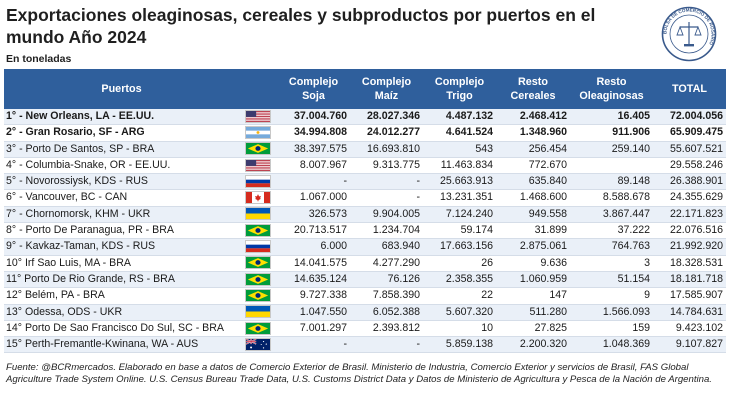 The height and width of the screenshot is (410, 730). What do you see at coordinates (121, 166) in the screenshot?
I see `port-name-cell: 4° - Columbia-Snake, OR - EE.UU.` at bounding box center [121, 166].